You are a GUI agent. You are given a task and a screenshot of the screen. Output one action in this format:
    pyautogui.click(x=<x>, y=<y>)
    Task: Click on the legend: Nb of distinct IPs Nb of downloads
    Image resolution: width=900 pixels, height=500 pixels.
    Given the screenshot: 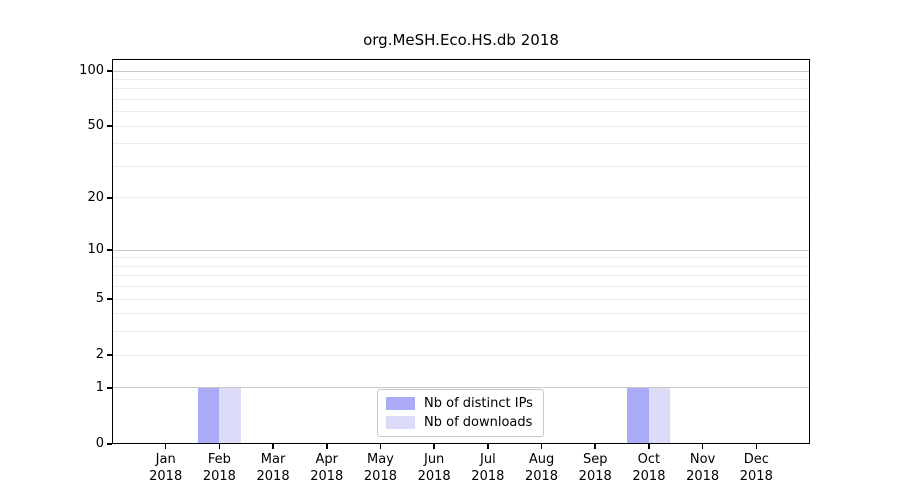 What is the action you would take?
    pyautogui.click(x=460, y=413)
    